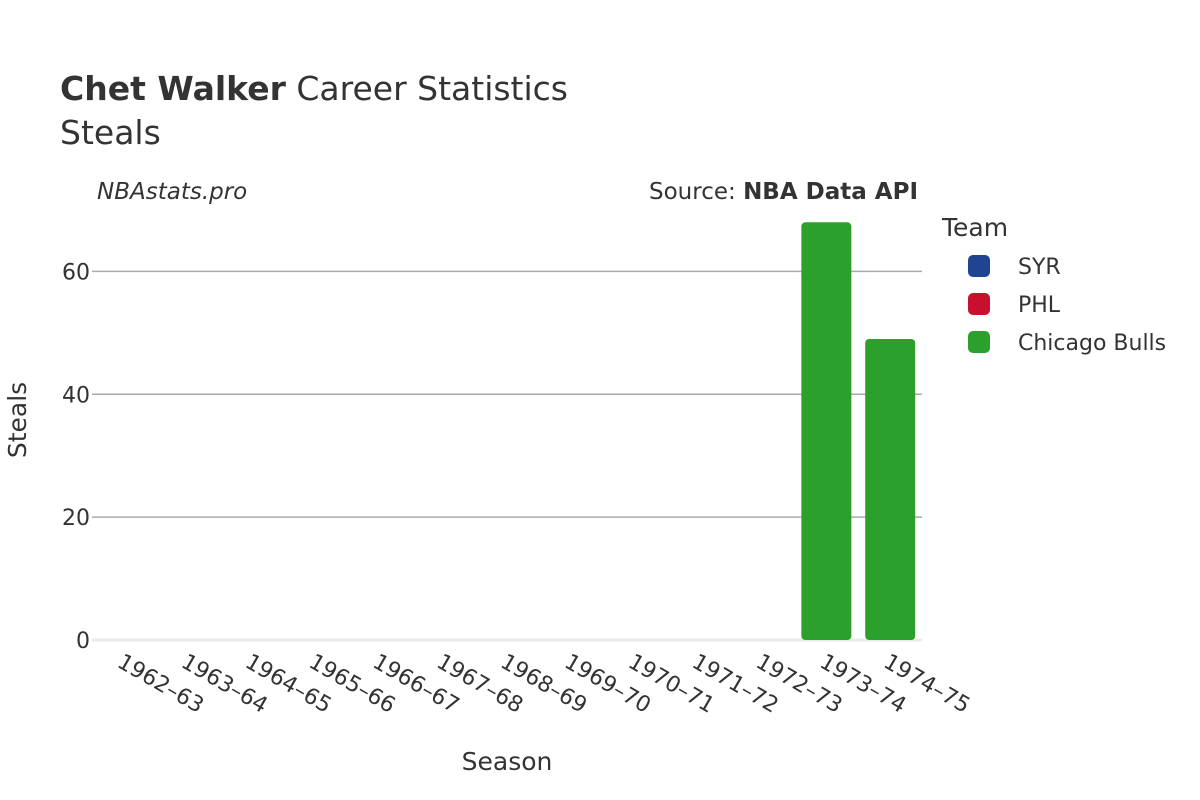  Describe the element at coordinates (1067, 305) in the screenshot. I see `legend: SYR PHL Chicago Bulls` at that location.